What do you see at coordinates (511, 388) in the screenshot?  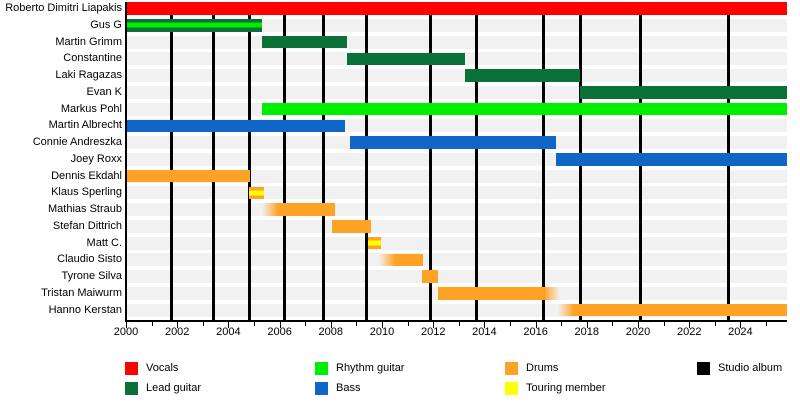 I see `legend-swatch-touring` at bounding box center [511, 388].